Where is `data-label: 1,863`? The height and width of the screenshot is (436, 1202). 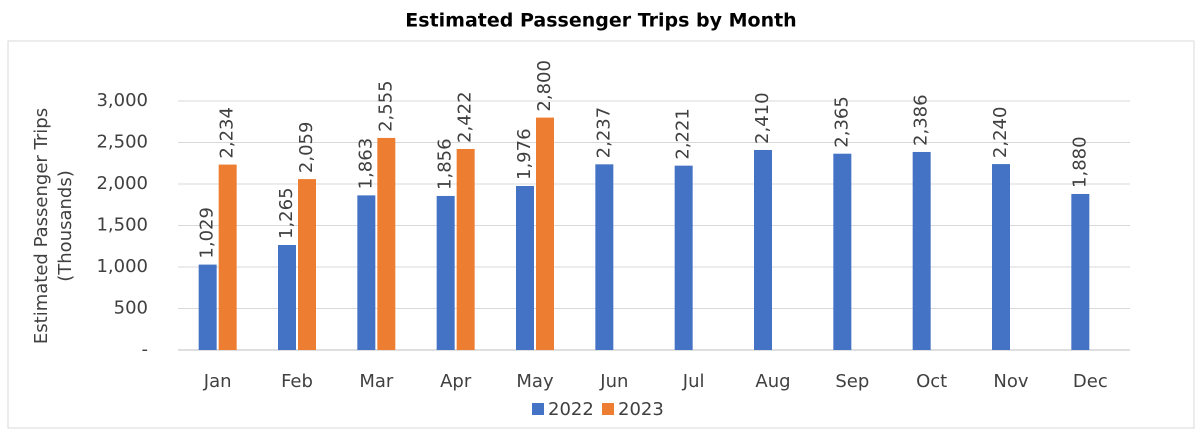
data-label: 1,863 is located at coordinates (365, 164).